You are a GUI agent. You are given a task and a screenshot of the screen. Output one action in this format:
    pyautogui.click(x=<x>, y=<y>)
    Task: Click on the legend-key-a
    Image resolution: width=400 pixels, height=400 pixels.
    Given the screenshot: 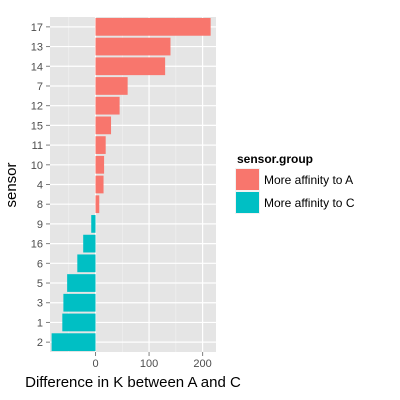 What is the action you would take?
    pyautogui.click(x=247, y=179)
    